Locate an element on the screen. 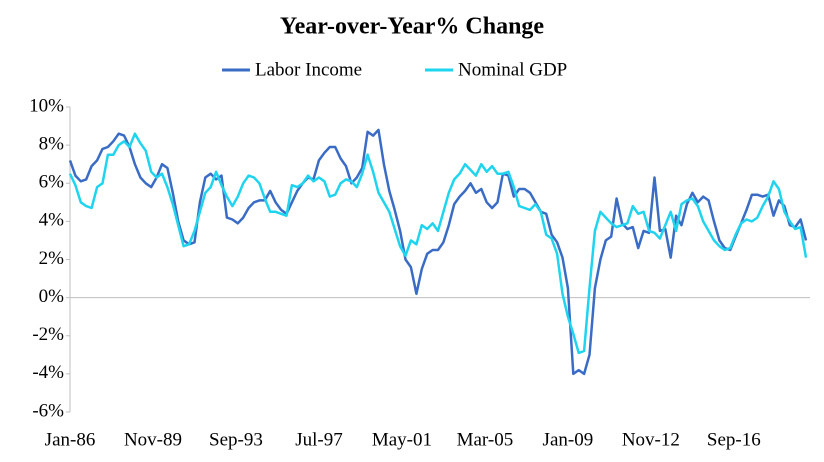 The height and width of the screenshot is (462, 824). y-tick-label: 10% is located at coordinates (46, 105).